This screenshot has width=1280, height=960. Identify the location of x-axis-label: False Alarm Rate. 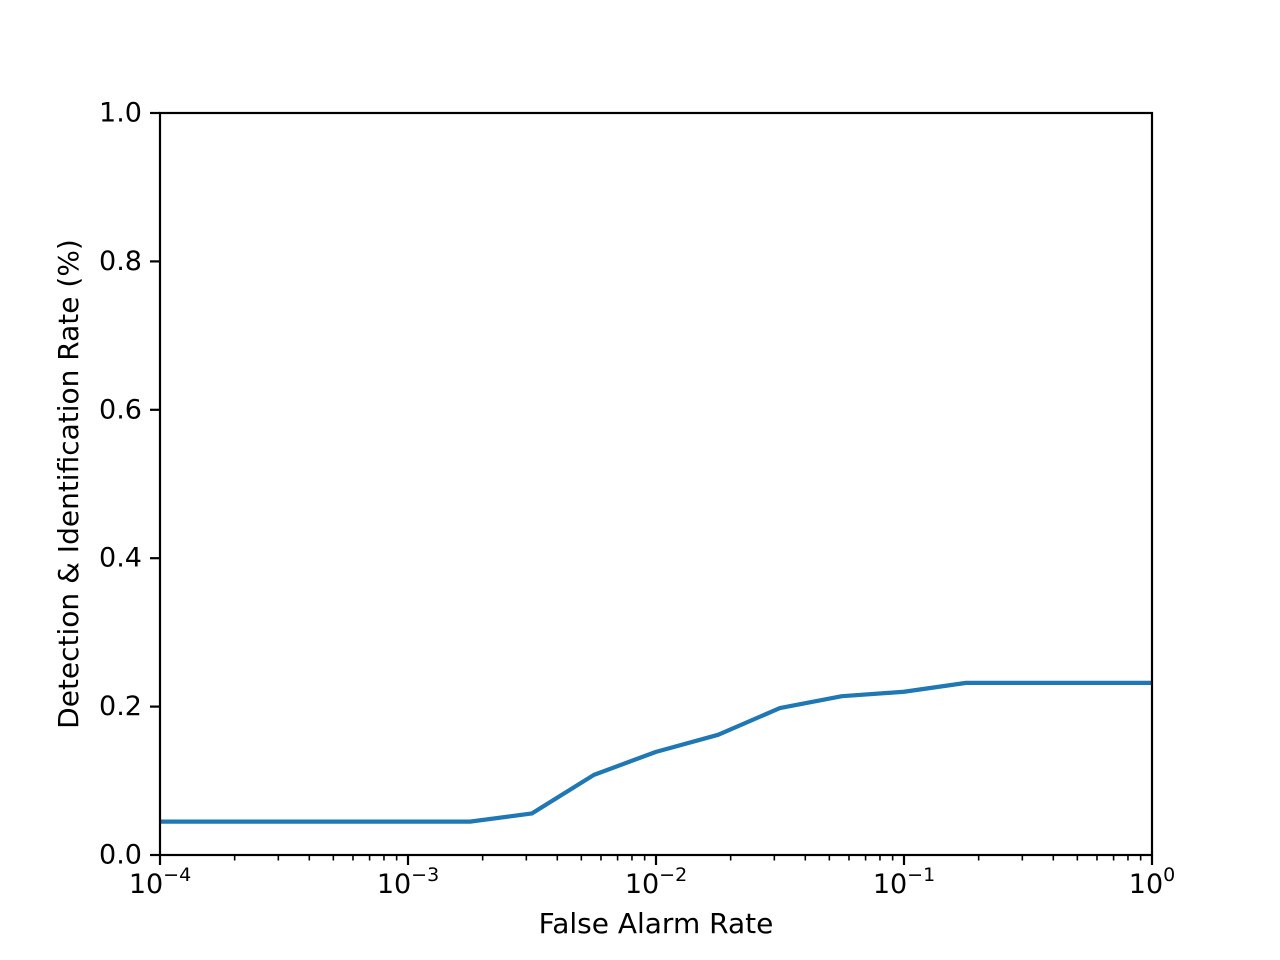
(656, 923).